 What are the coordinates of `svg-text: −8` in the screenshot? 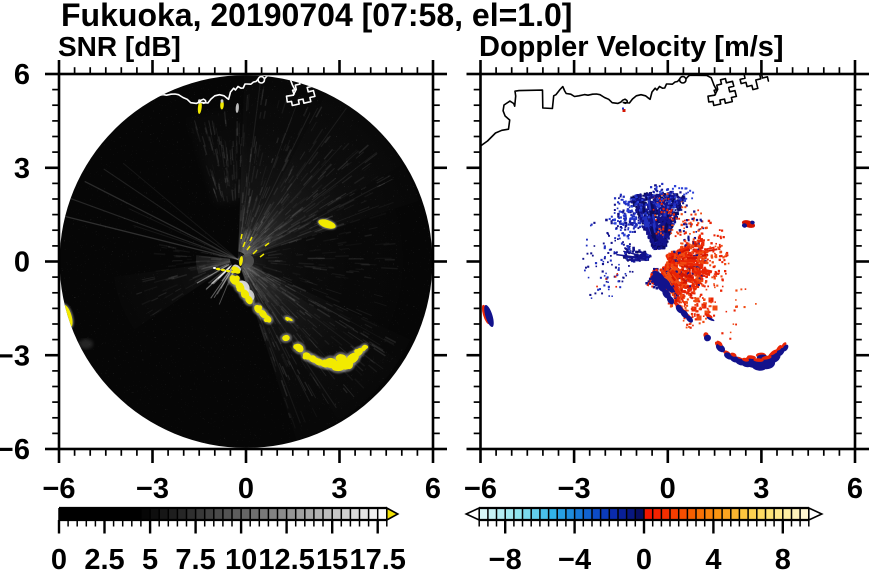 It's located at (505, 557).